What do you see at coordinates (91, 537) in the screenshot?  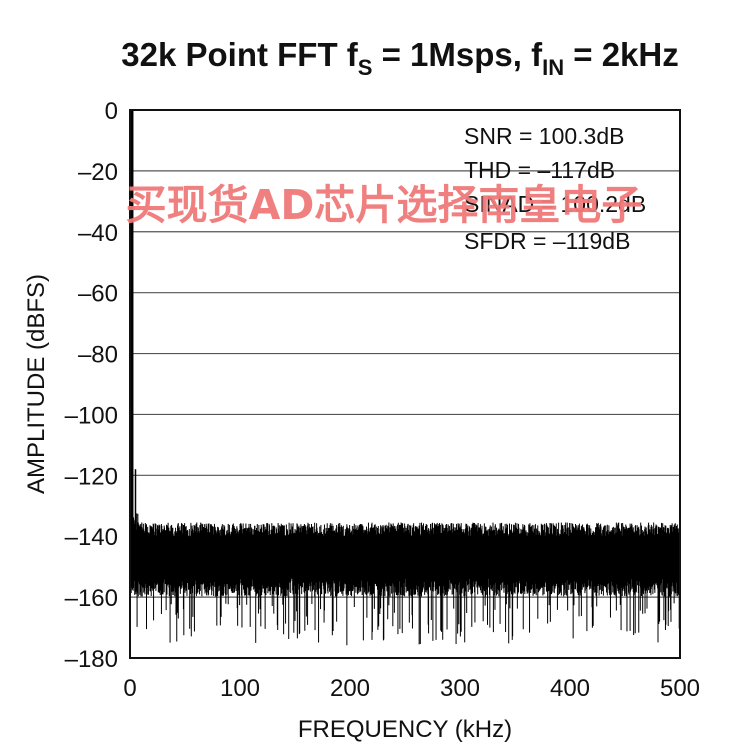 I see `y-tick-label: –140` at bounding box center [91, 537].